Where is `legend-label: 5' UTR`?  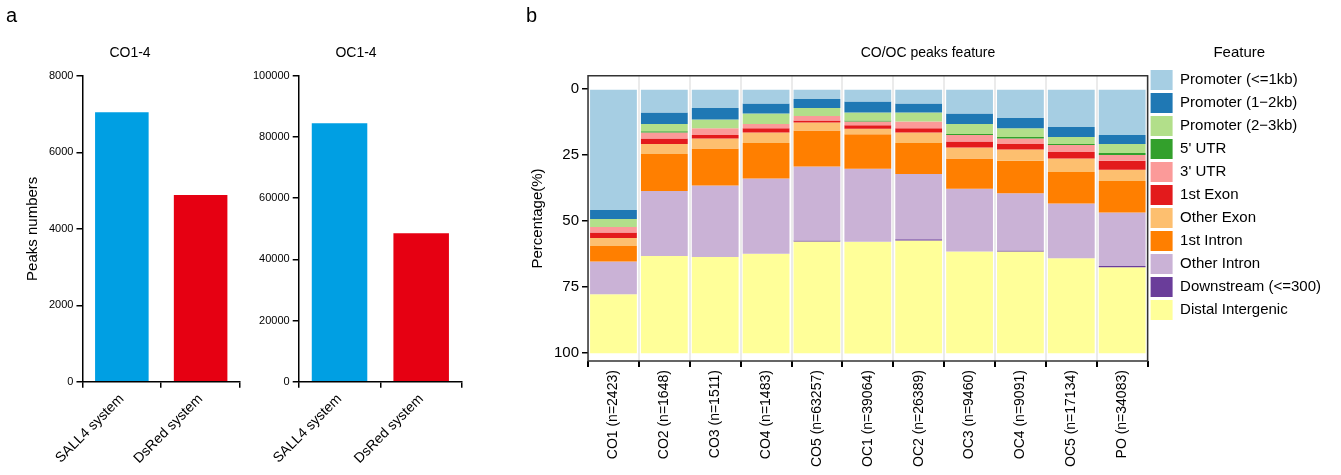 legend-label: 5' UTR is located at coordinates (1203, 148).